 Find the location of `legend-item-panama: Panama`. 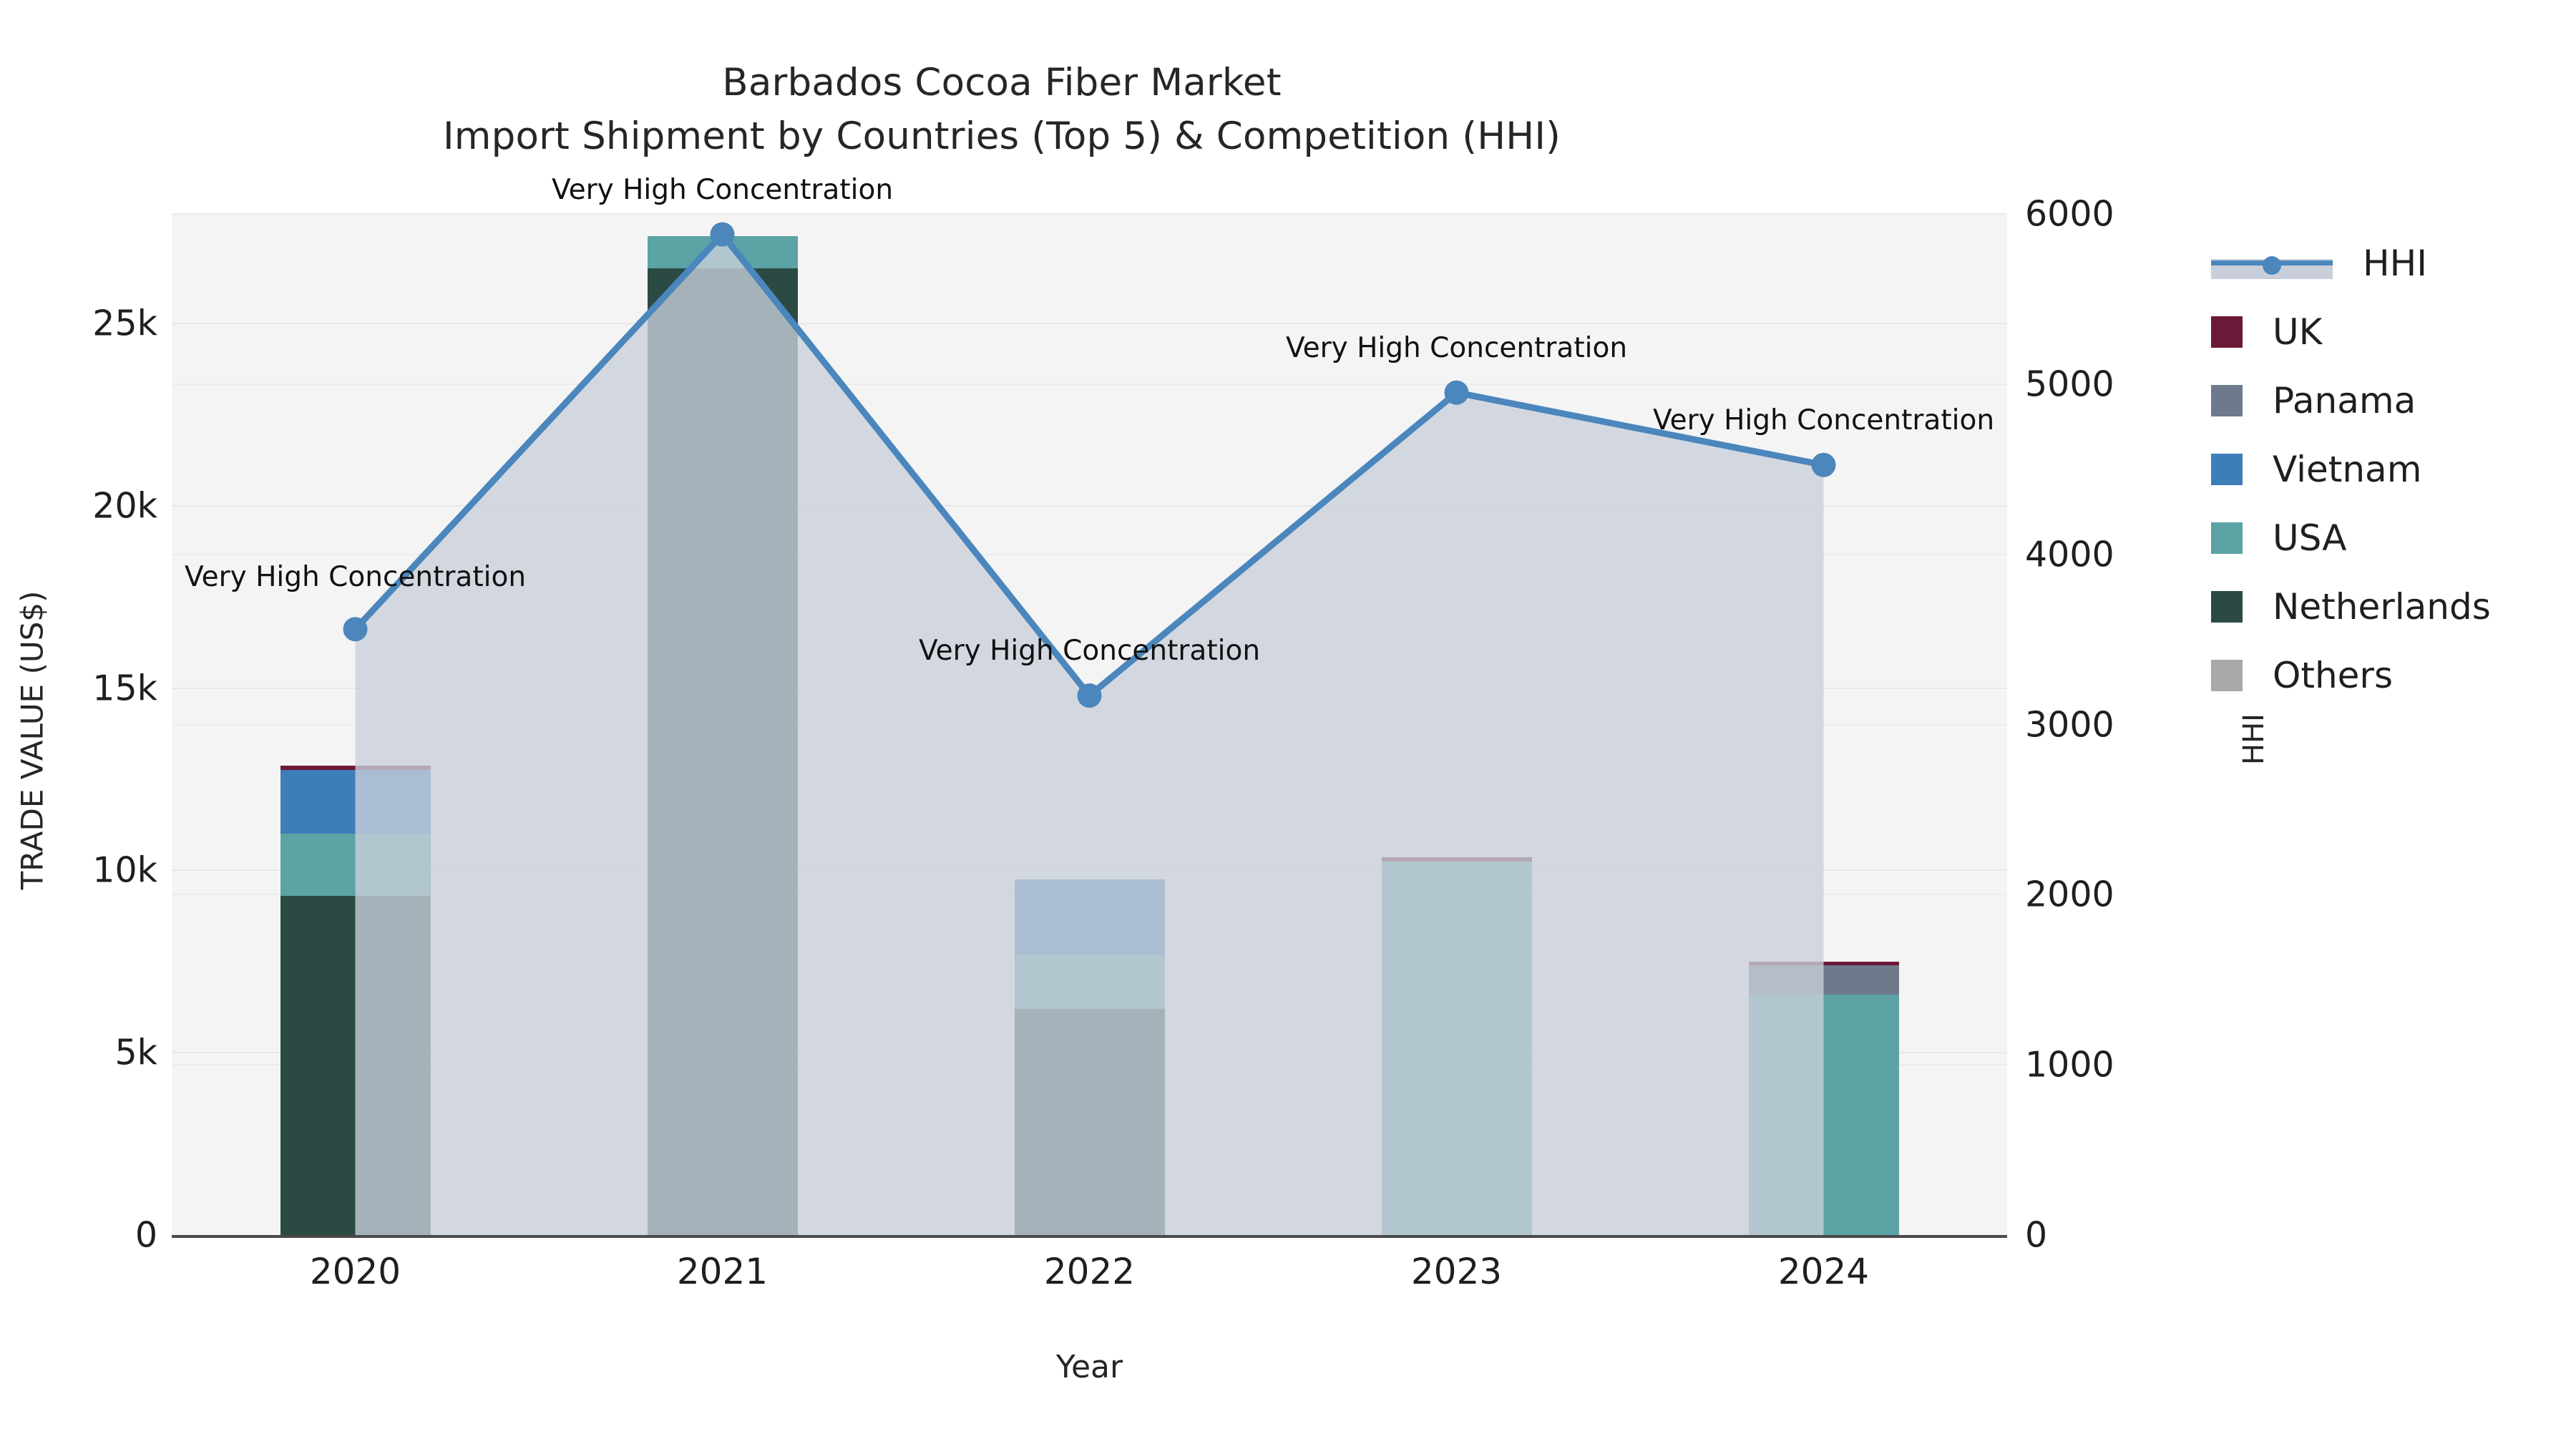

legend-item-panama: Panama is located at coordinates (2390, 400).